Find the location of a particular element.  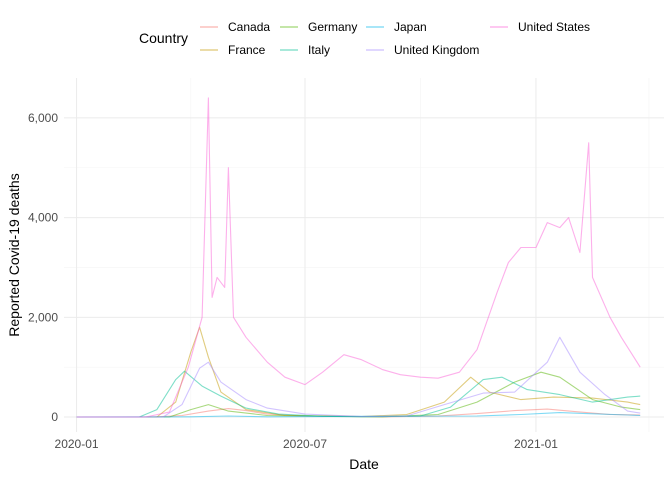

series-line-germany is located at coordinates (358, 394).